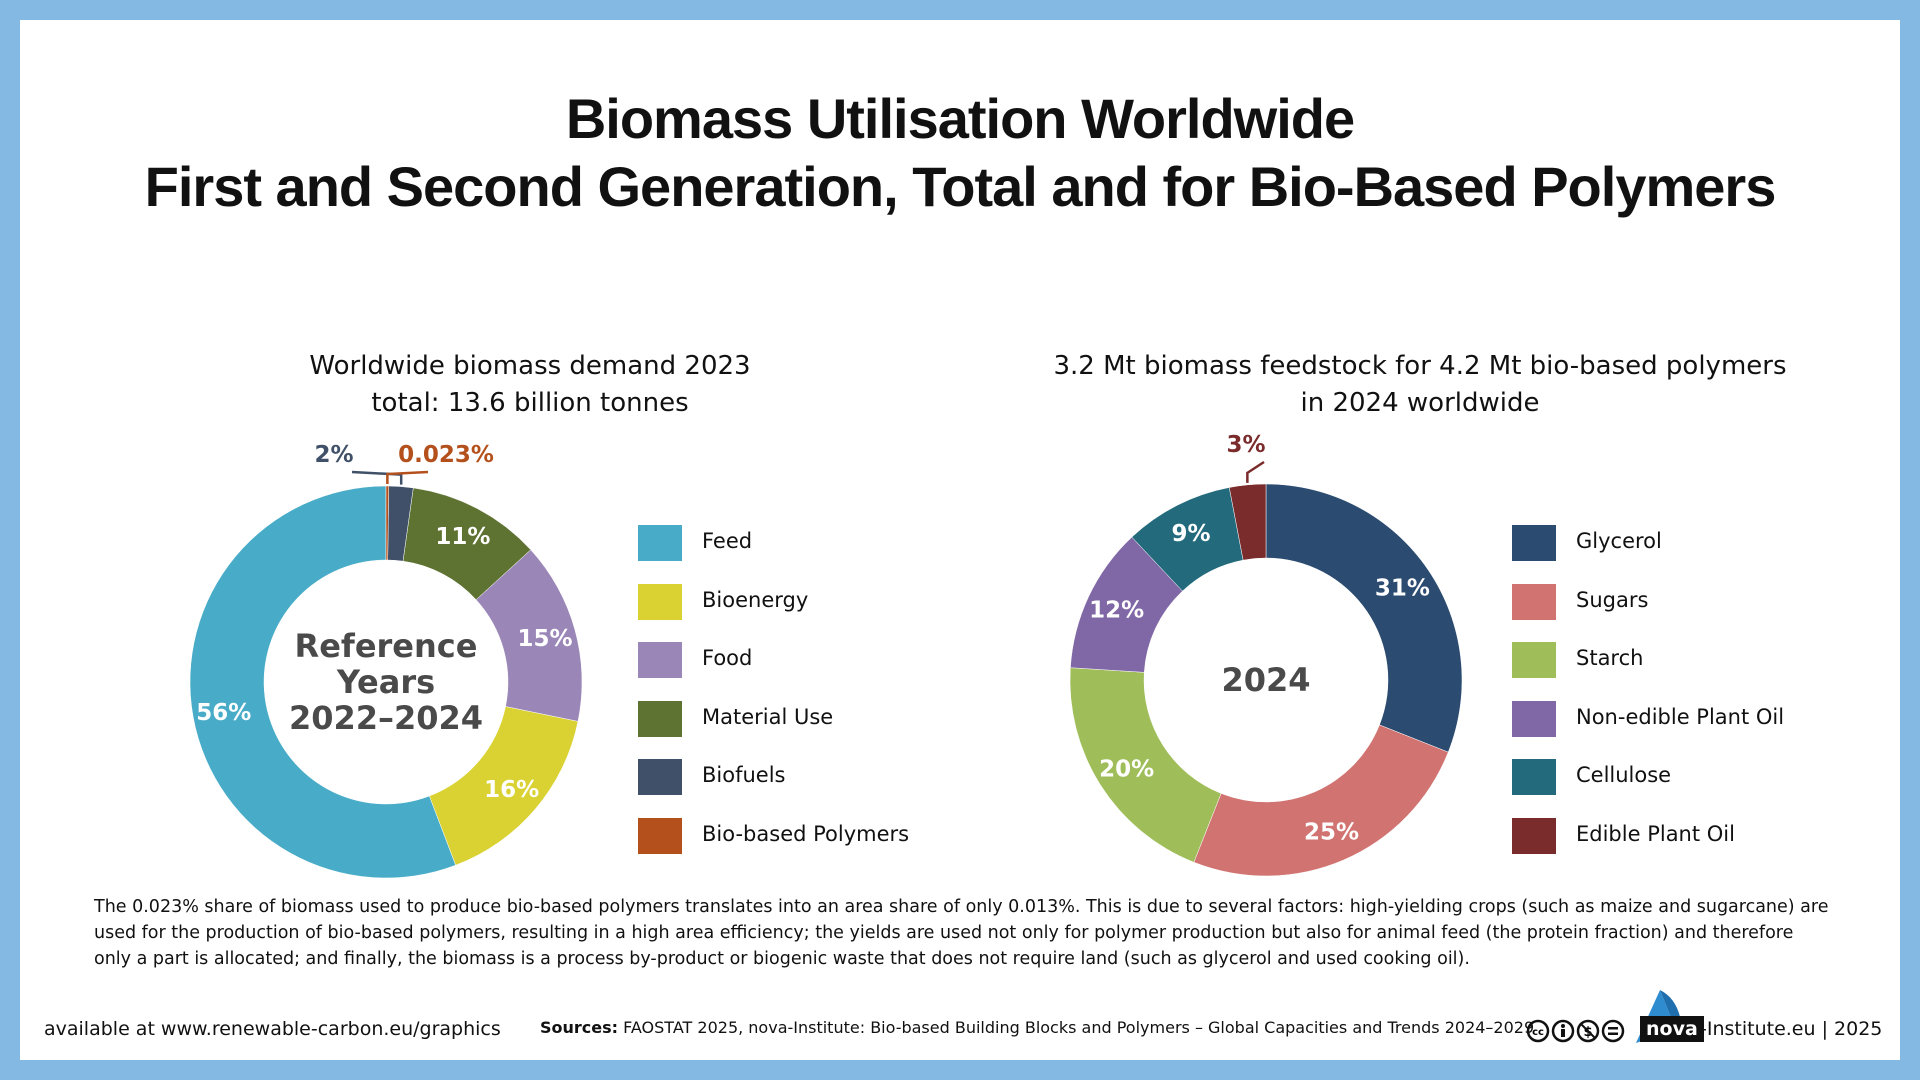  What do you see at coordinates (1126, 769) in the screenshot?
I see `right-label-starch: 20%` at bounding box center [1126, 769].